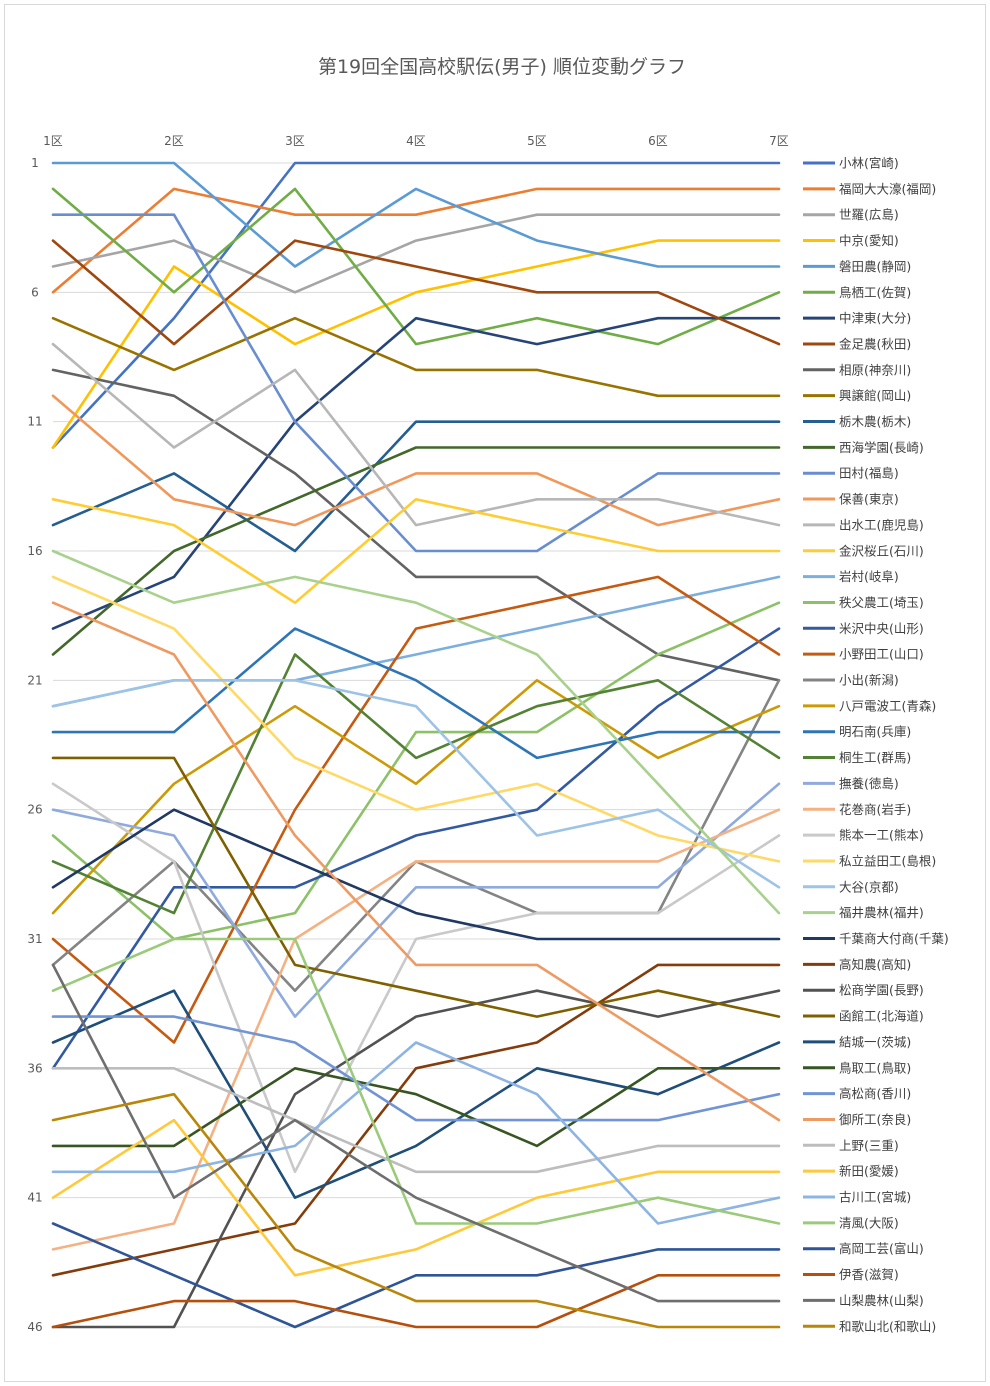  Describe the element at coordinates (863, 654) in the screenshot. I see `legend-item: 小野田工(山口)` at that location.